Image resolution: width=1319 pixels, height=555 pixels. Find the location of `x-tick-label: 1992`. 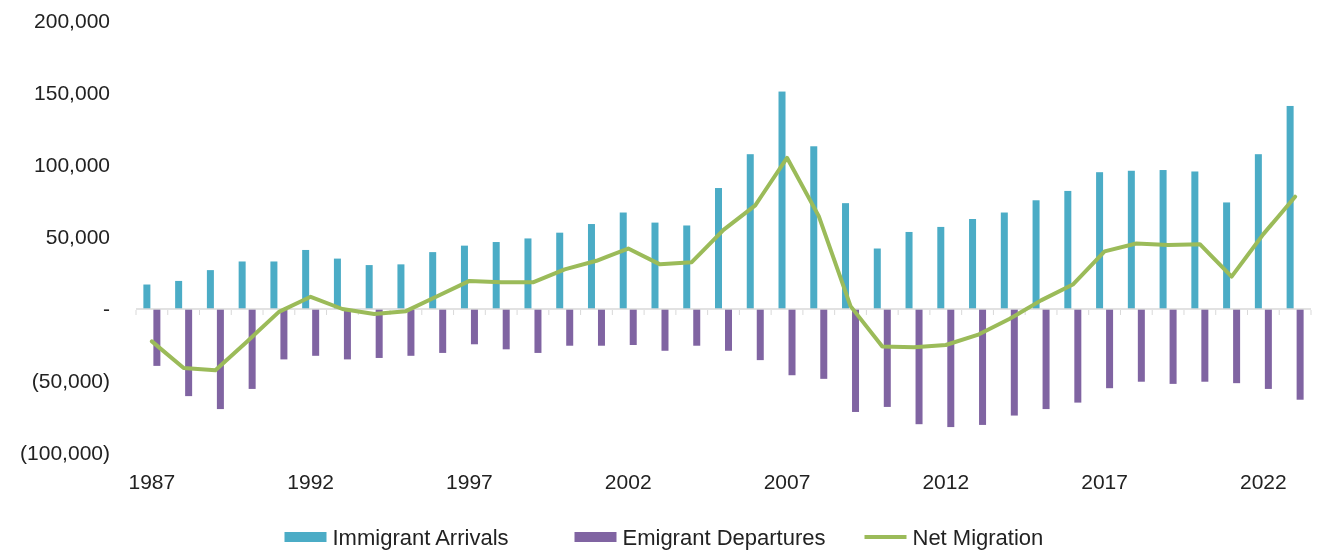

x-tick-label: 1992 is located at coordinates (311, 481).